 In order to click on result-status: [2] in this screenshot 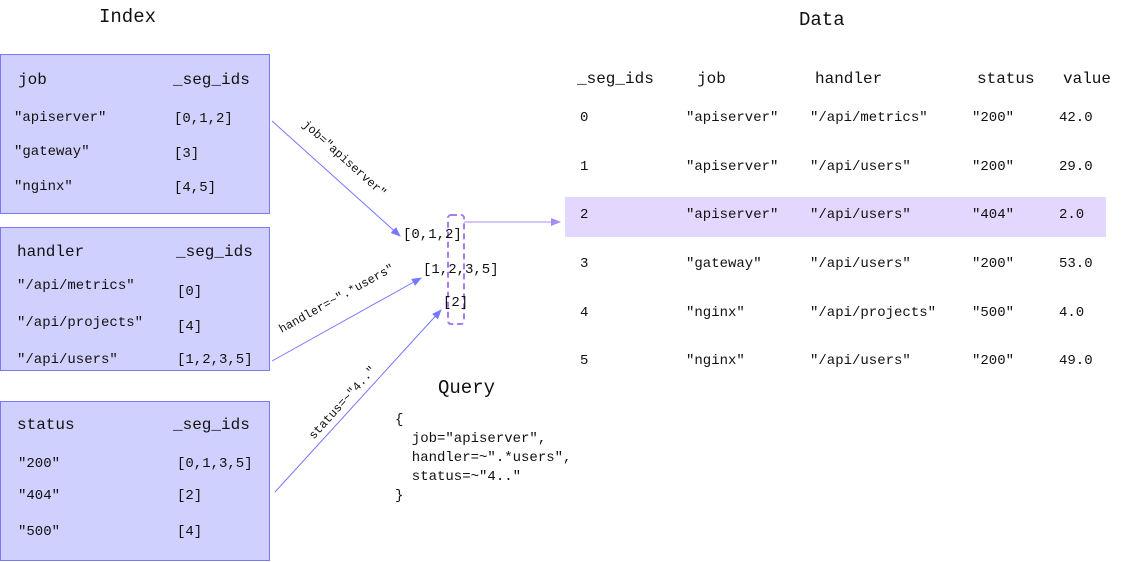, I will do `click(456, 303)`.